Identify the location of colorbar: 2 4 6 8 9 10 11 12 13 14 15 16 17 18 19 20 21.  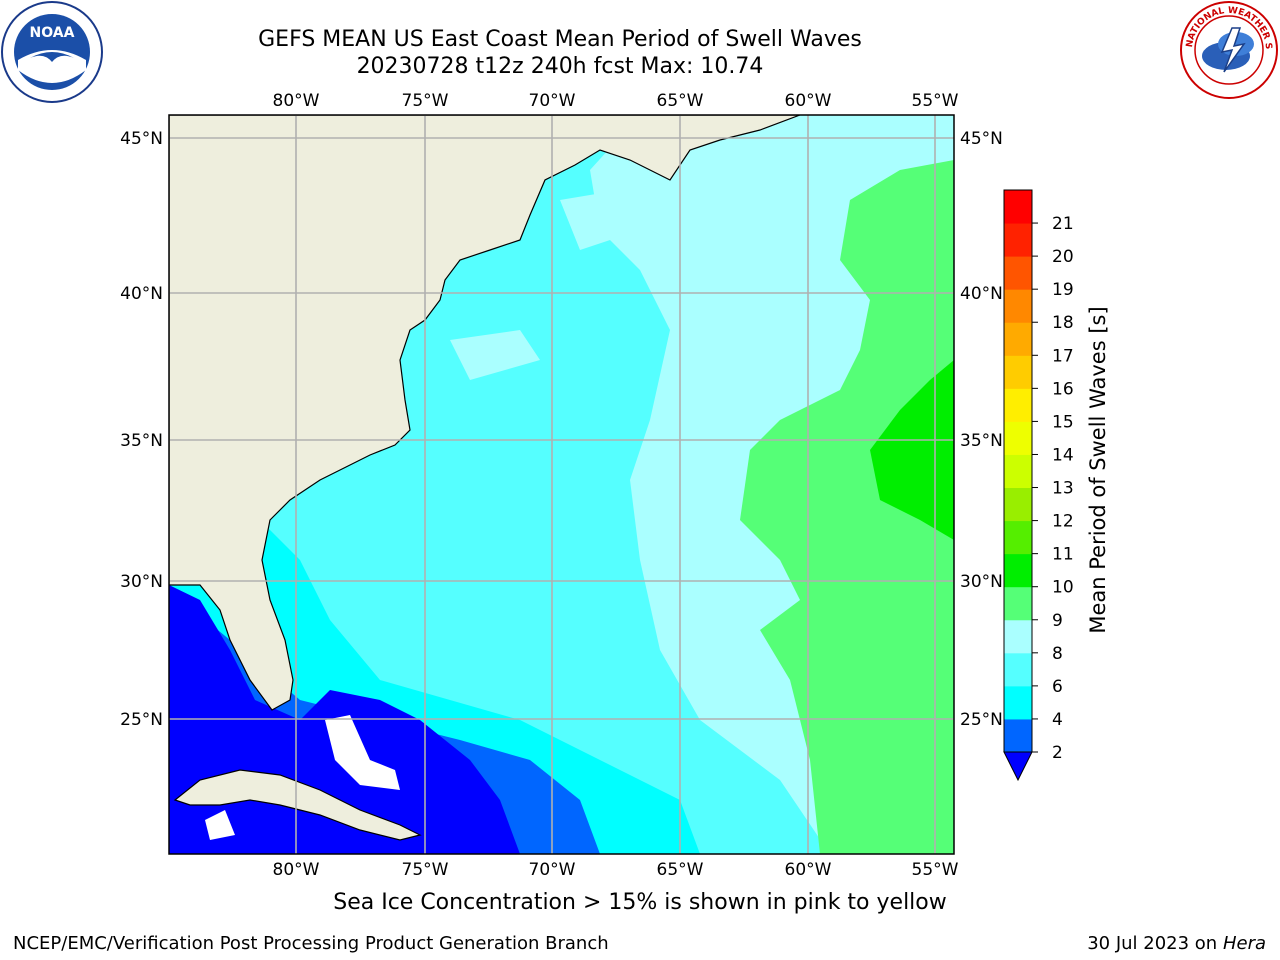
(1038, 485).